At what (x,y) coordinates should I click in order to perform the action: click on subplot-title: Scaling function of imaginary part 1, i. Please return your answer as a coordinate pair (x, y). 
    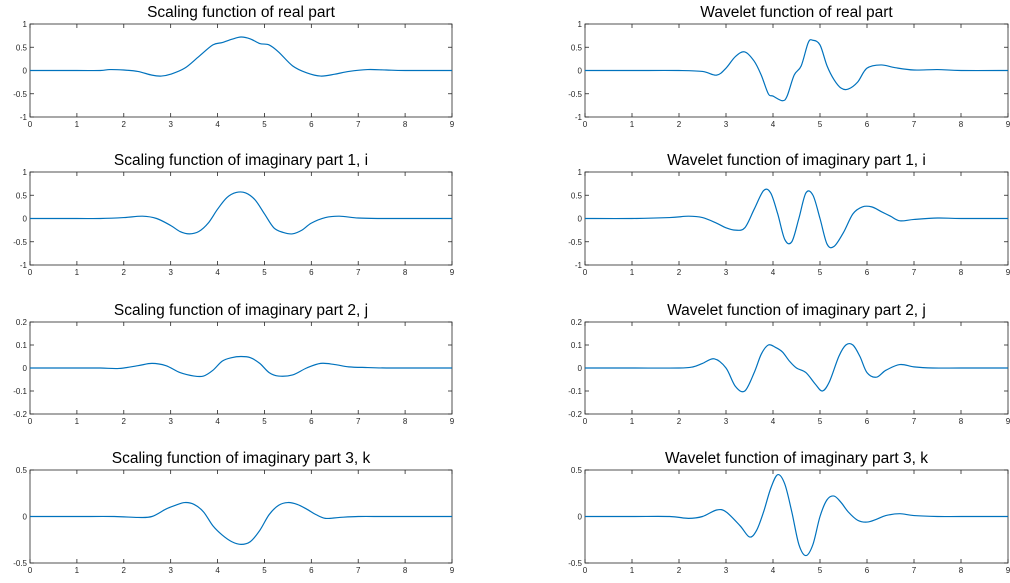
    Looking at the image, I should click on (241, 160).